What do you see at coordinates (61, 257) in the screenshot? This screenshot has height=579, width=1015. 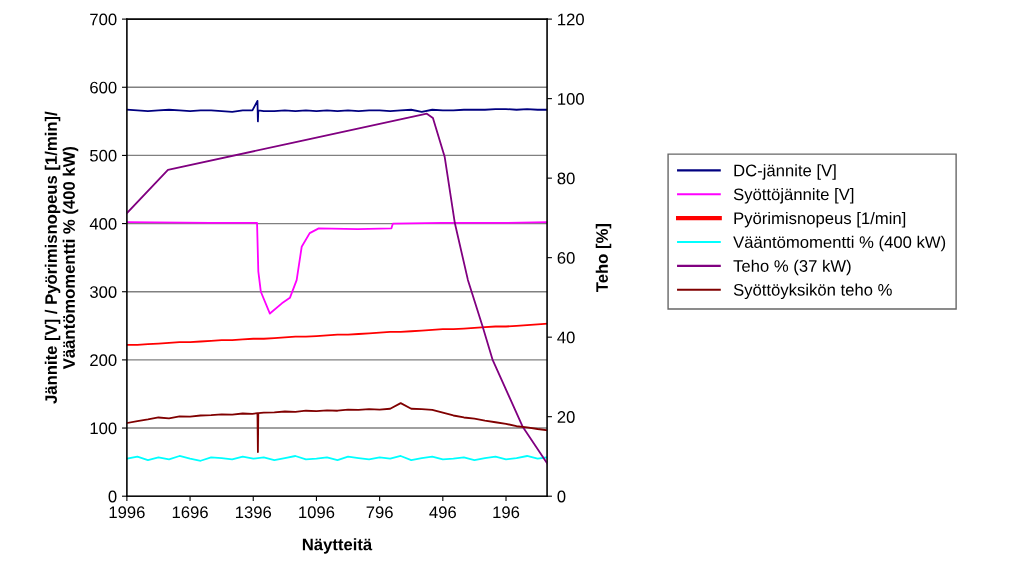 I see `y-axis-title: Jännite [V] / Pyörimisnopeus [1/min]/ Vääntömomentti % (400 kW)` at bounding box center [61, 257].